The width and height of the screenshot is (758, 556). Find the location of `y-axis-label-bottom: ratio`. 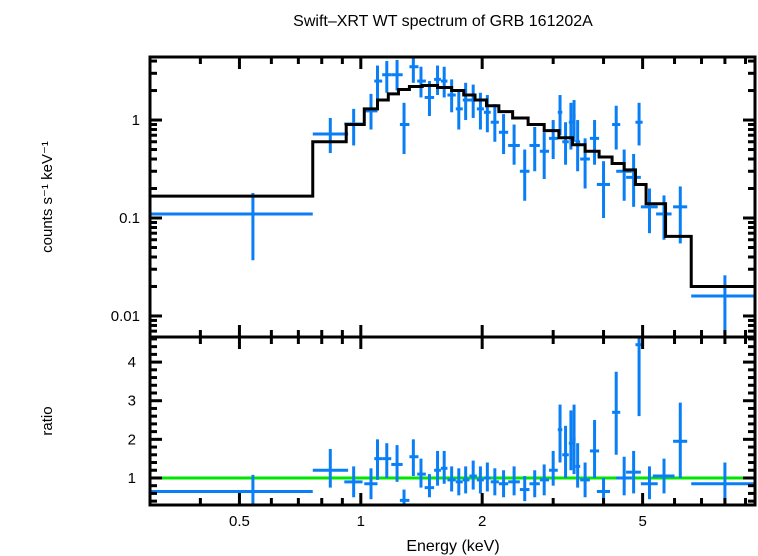

y-axis-label-bottom: ratio is located at coordinates (47, 420).